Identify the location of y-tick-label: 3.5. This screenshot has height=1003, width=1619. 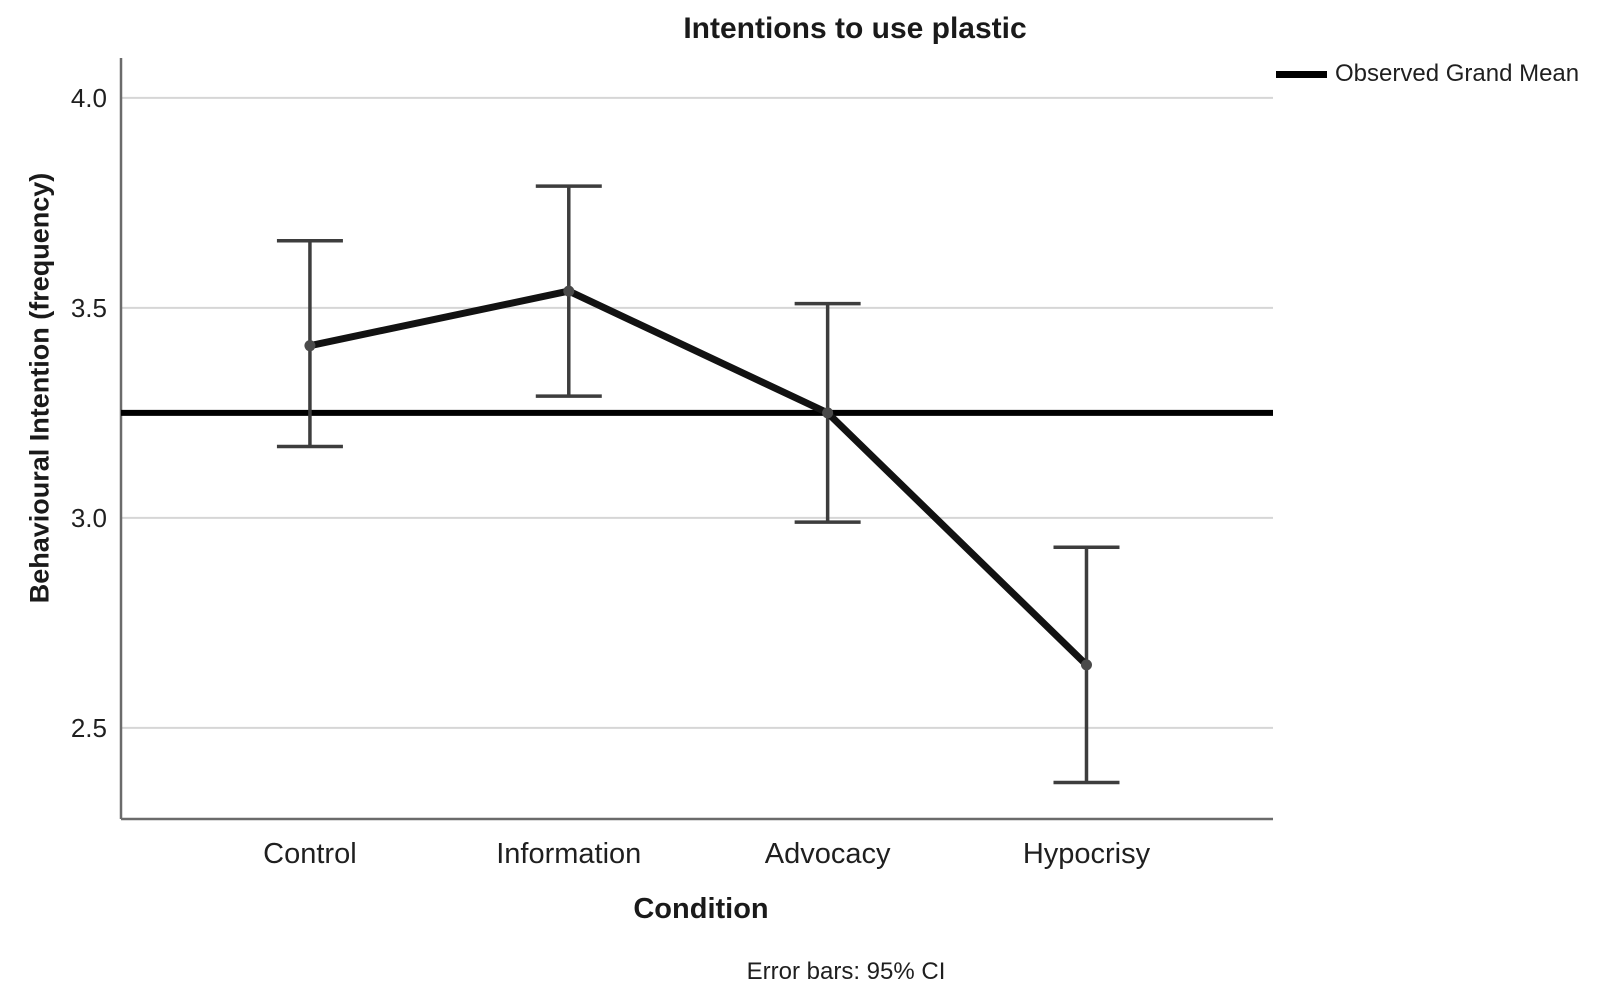
(89, 308).